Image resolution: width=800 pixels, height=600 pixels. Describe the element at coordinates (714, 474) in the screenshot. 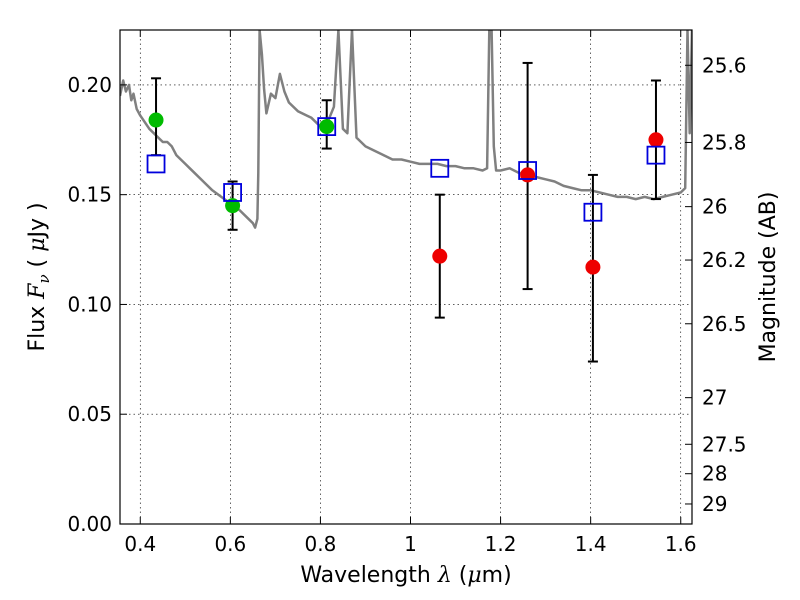

I see `y2-tick-label: 28` at that location.